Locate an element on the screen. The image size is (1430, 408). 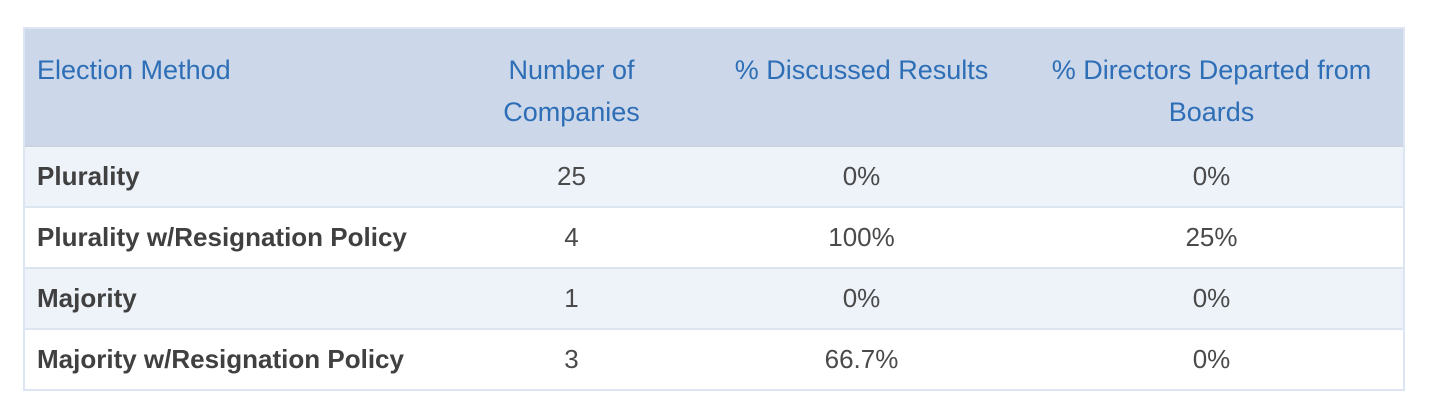
cell-election-method: Majority w/Resignation Policy is located at coordinates (220, 359).